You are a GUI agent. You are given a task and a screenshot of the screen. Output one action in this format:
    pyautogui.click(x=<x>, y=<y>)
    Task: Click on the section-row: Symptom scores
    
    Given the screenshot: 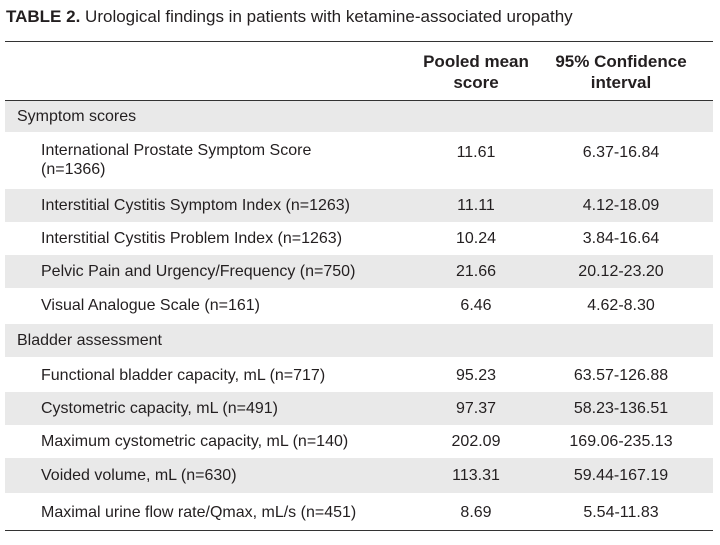 What is the action you would take?
    pyautogui.click(x=359, y=116)
    